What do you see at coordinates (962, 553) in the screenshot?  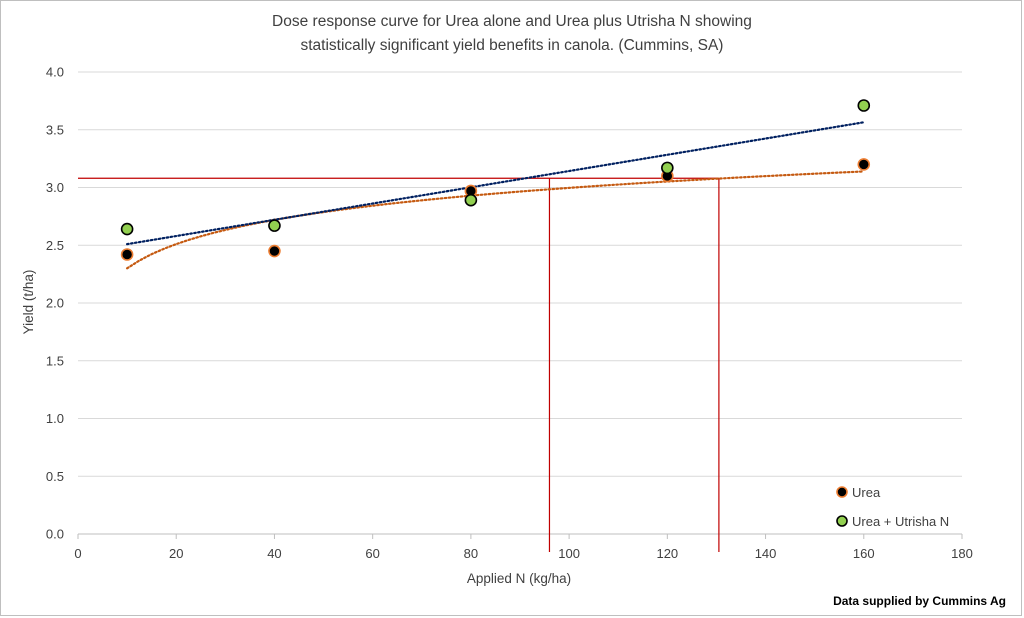 I see `x-tick-label: 180` at bounding box center [962, 553].